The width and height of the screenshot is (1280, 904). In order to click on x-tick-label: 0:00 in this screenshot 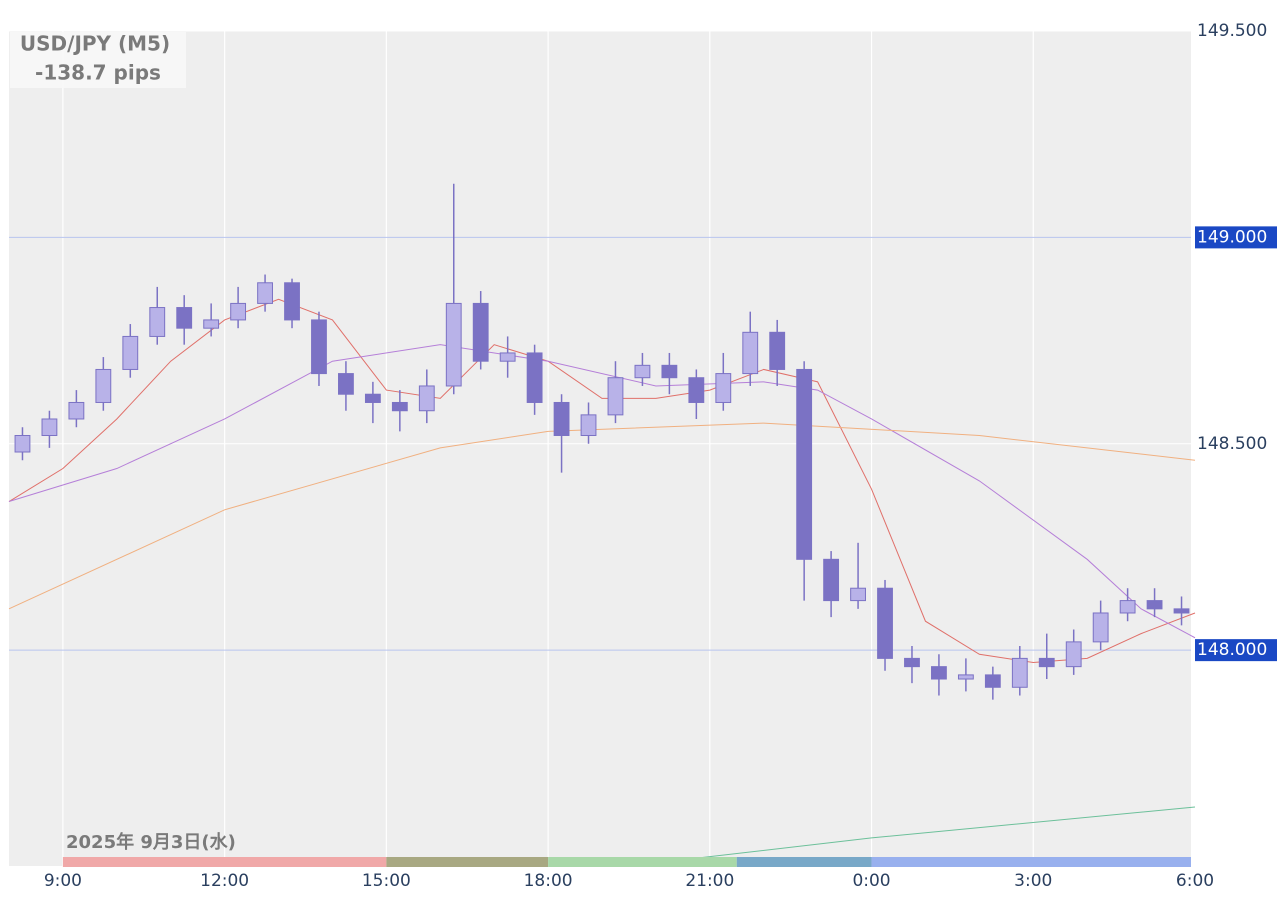, I will do `click(871, 881)`.